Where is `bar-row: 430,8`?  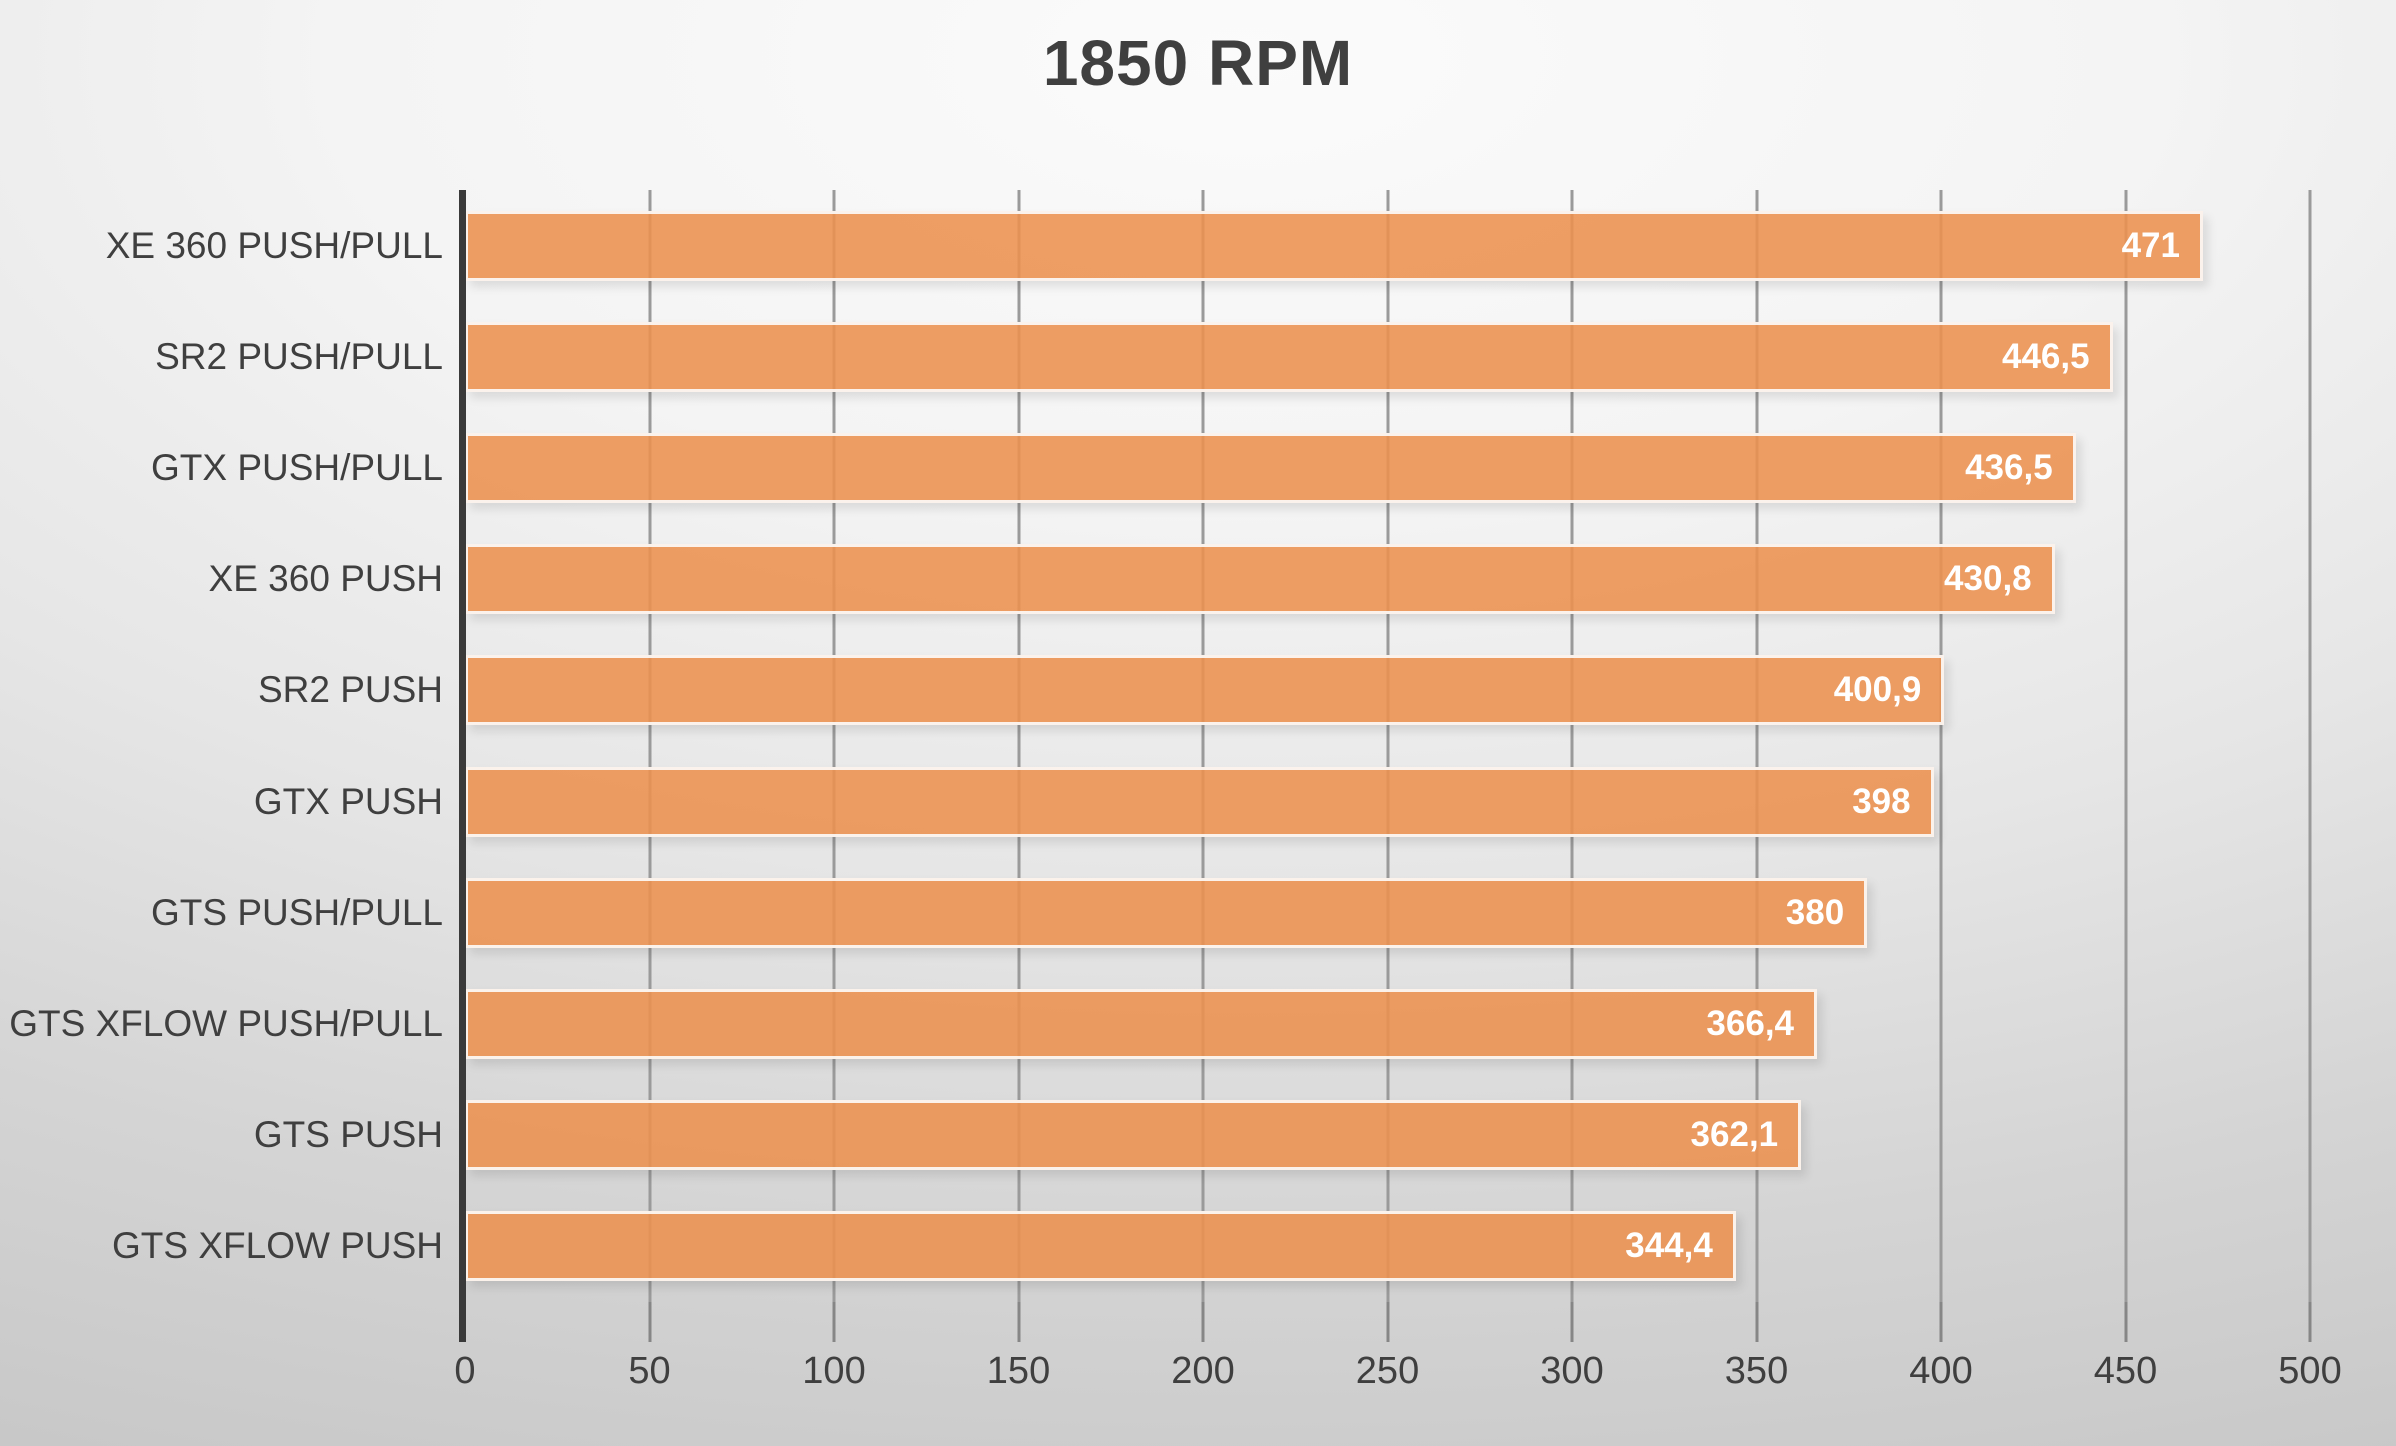
bar-row: 430,8 is located at coordinates (1387, 579).